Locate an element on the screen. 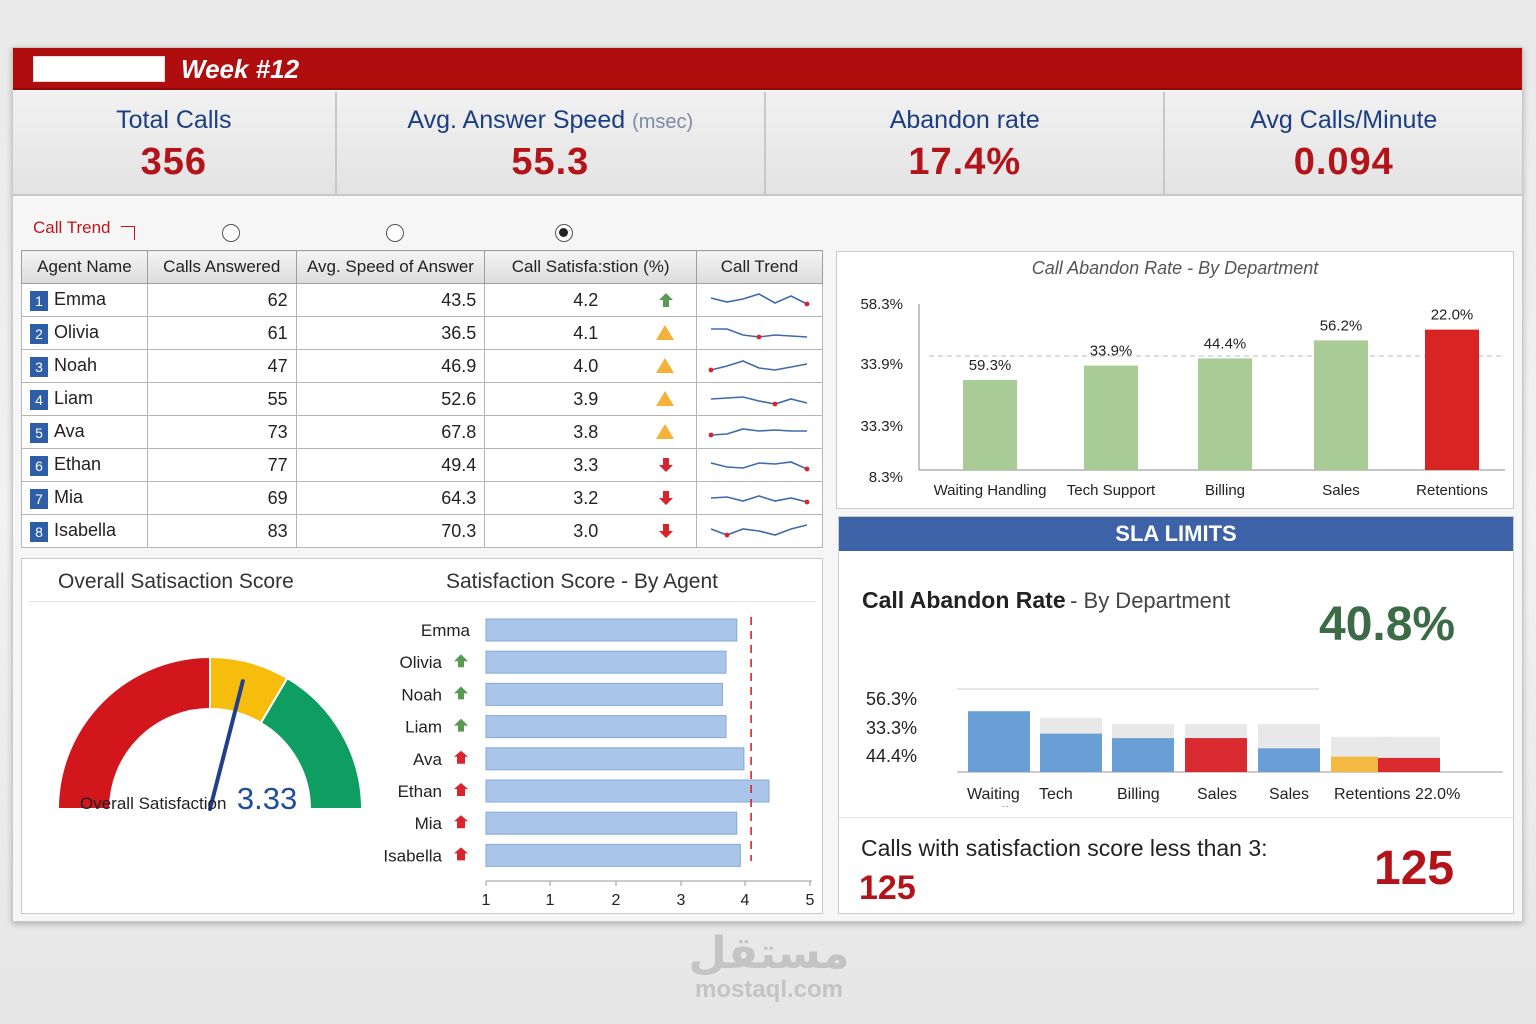 The width and height of the screenshot is (1536, 1024). column-header: Call Satisfa:stion (%) is located at coordinates (590, 267).